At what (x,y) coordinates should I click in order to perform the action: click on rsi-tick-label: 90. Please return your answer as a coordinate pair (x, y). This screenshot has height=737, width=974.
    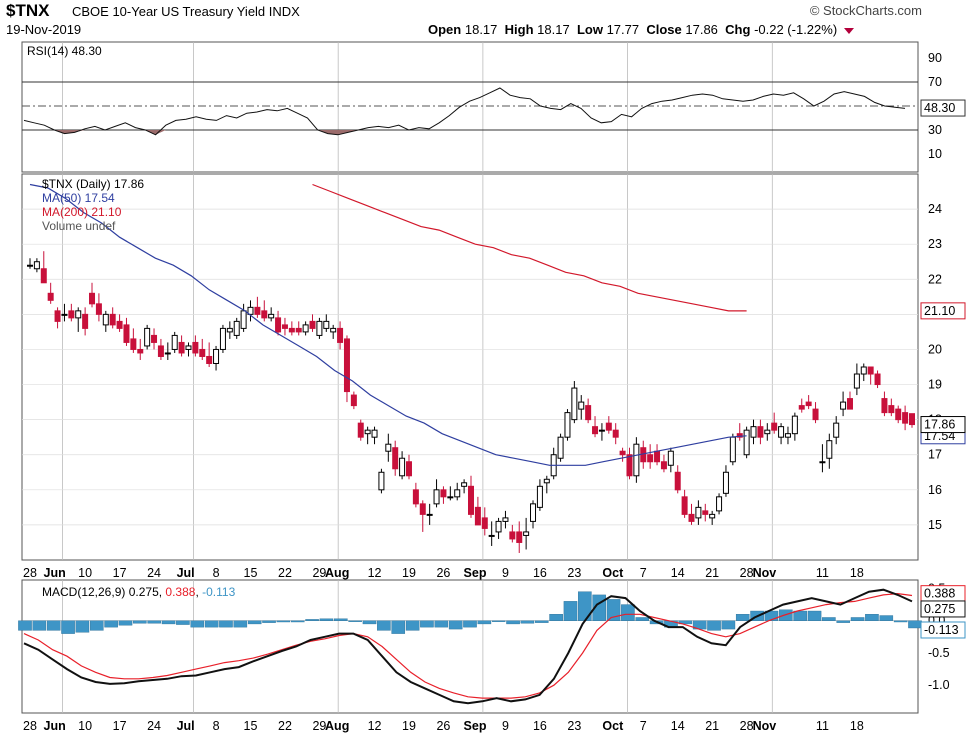
    Looking at the image, I should click on (935, 58).